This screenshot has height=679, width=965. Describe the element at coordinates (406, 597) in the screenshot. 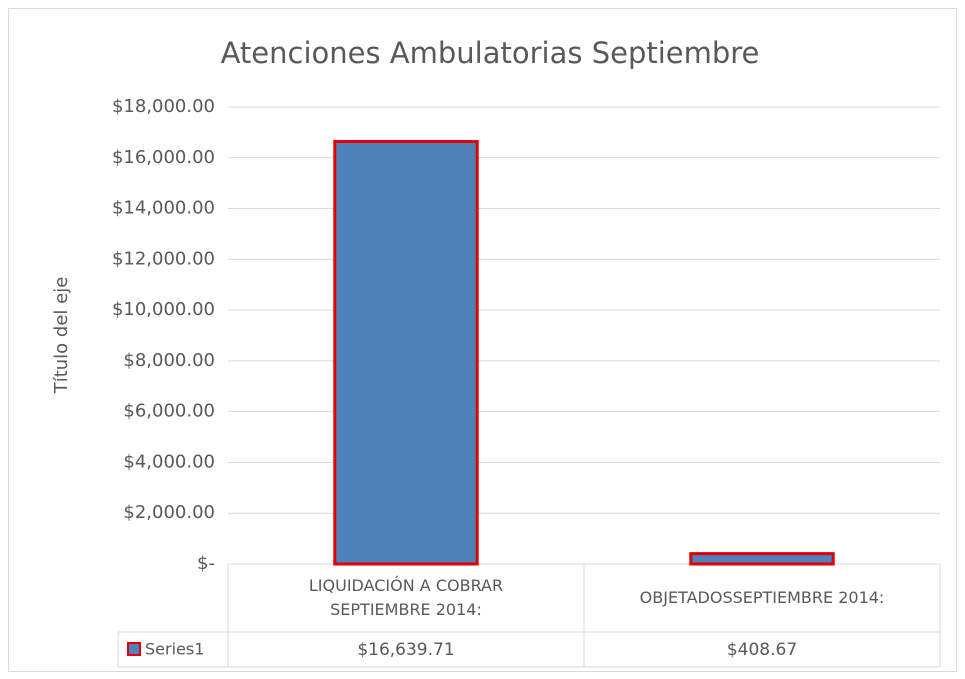

I see `x-tick-label: LIQUIDACIÓN A COBRAR SEPTIEMBRE 2014:` at that location.